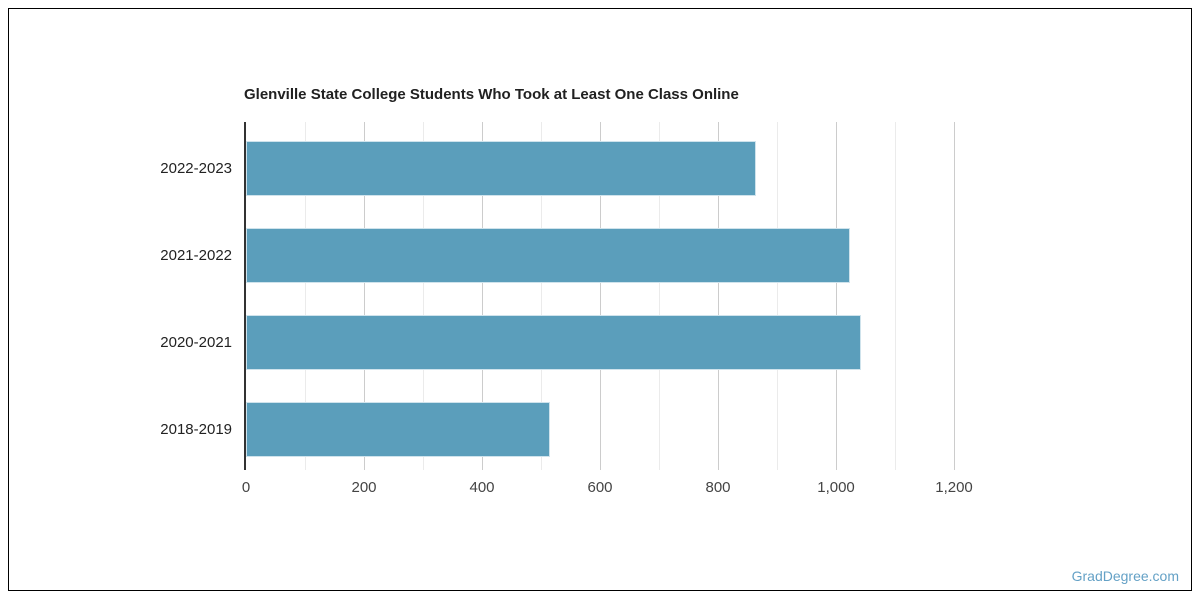  I want to click on y-axis-label: 2020-2021, so click(196, 342).